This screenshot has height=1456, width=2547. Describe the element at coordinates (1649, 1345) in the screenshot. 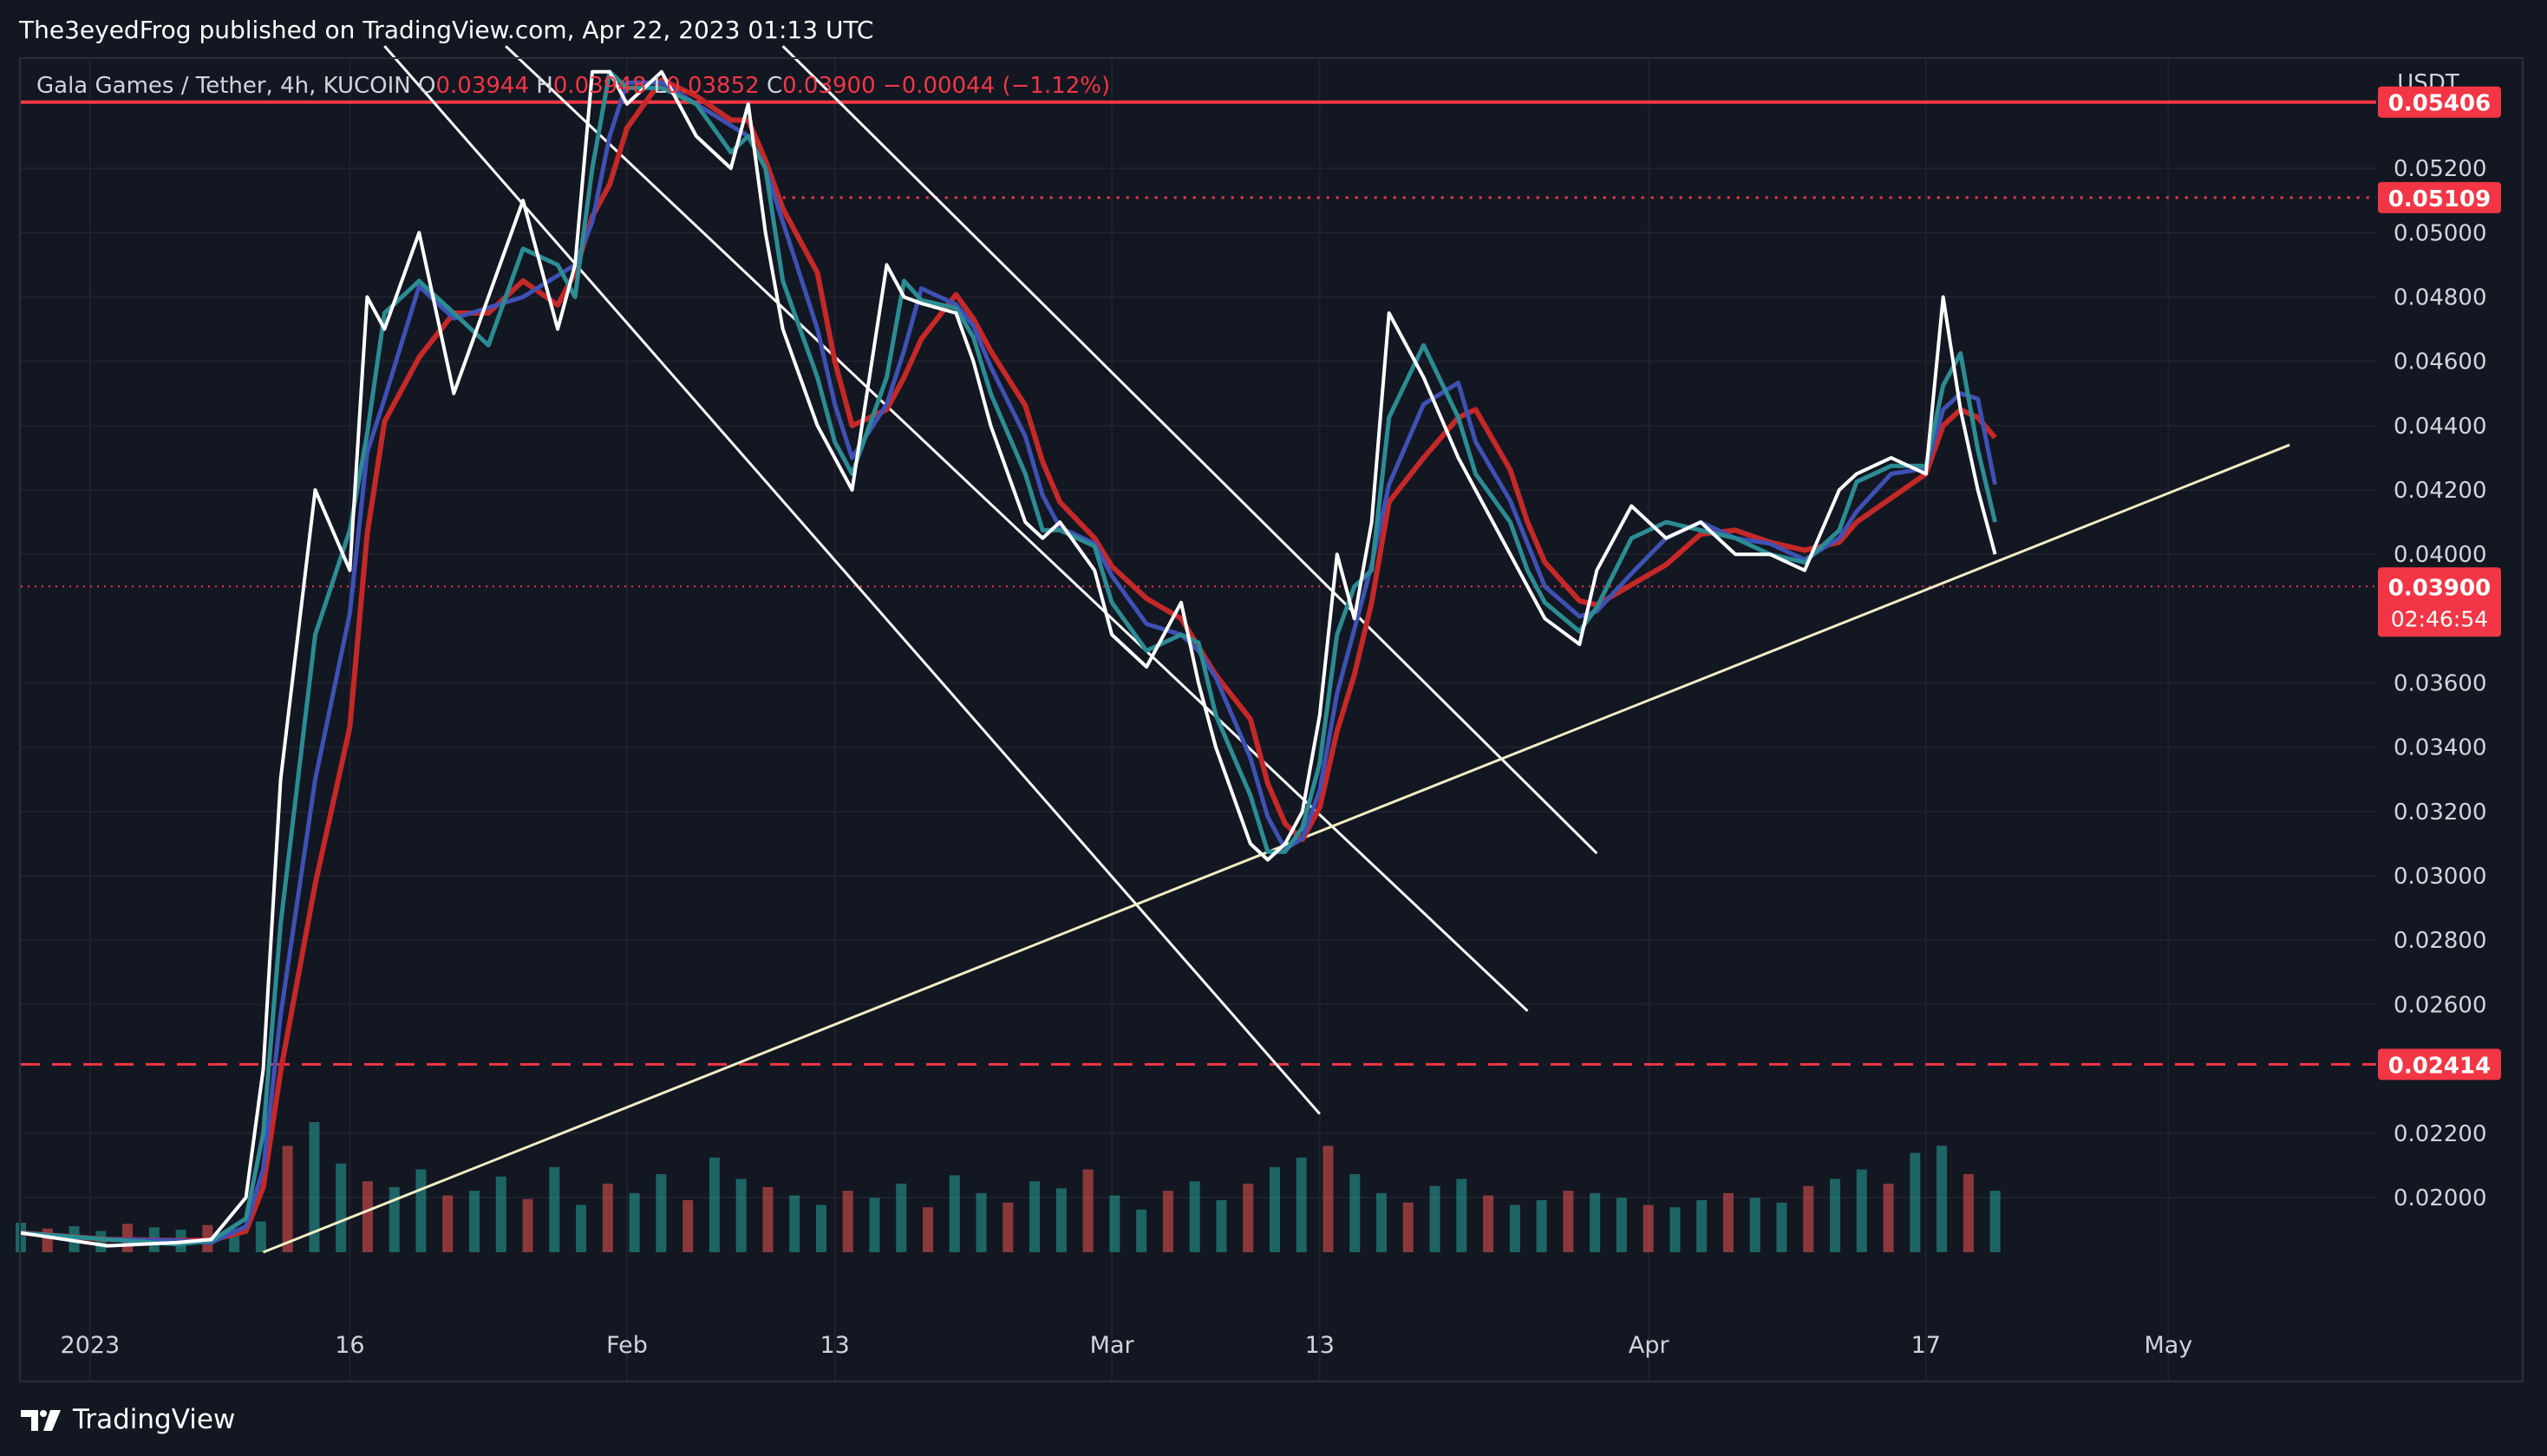

I see `time-tick-label: Apr` at that location.